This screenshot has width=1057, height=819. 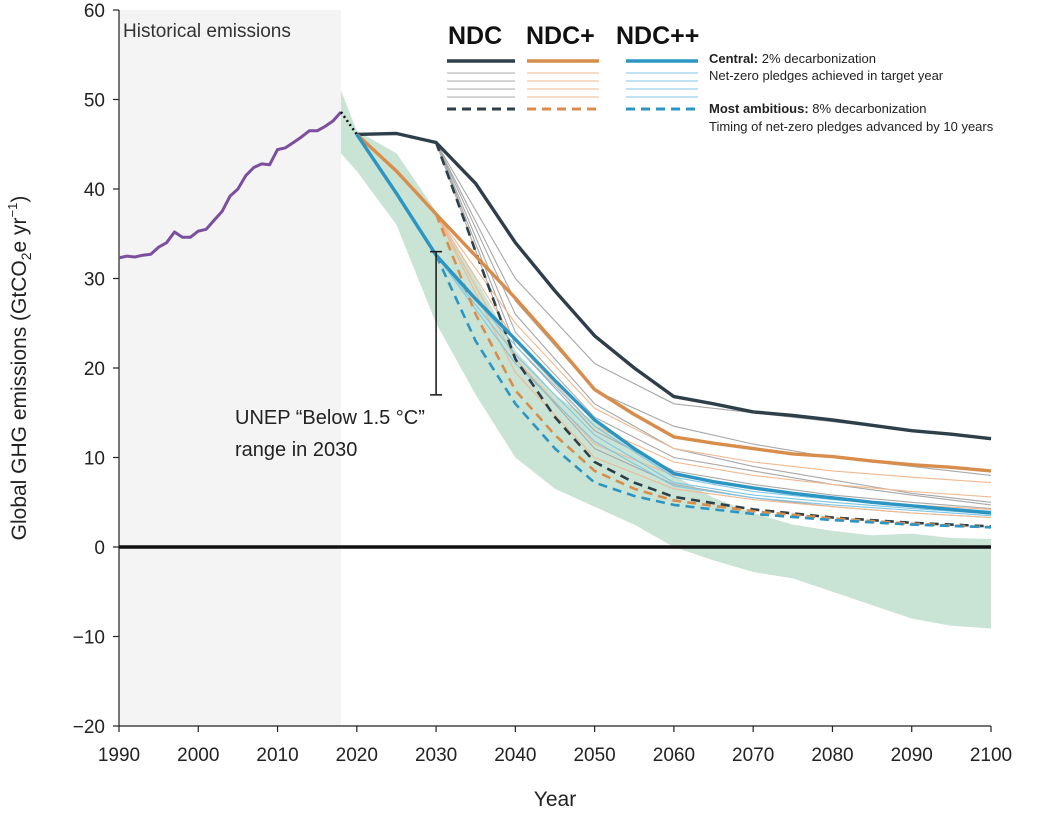 What do you see at coordinates (94, 101) in the screenshot?
I see `y-tick-label: 50` at bounding box center [94, 101].